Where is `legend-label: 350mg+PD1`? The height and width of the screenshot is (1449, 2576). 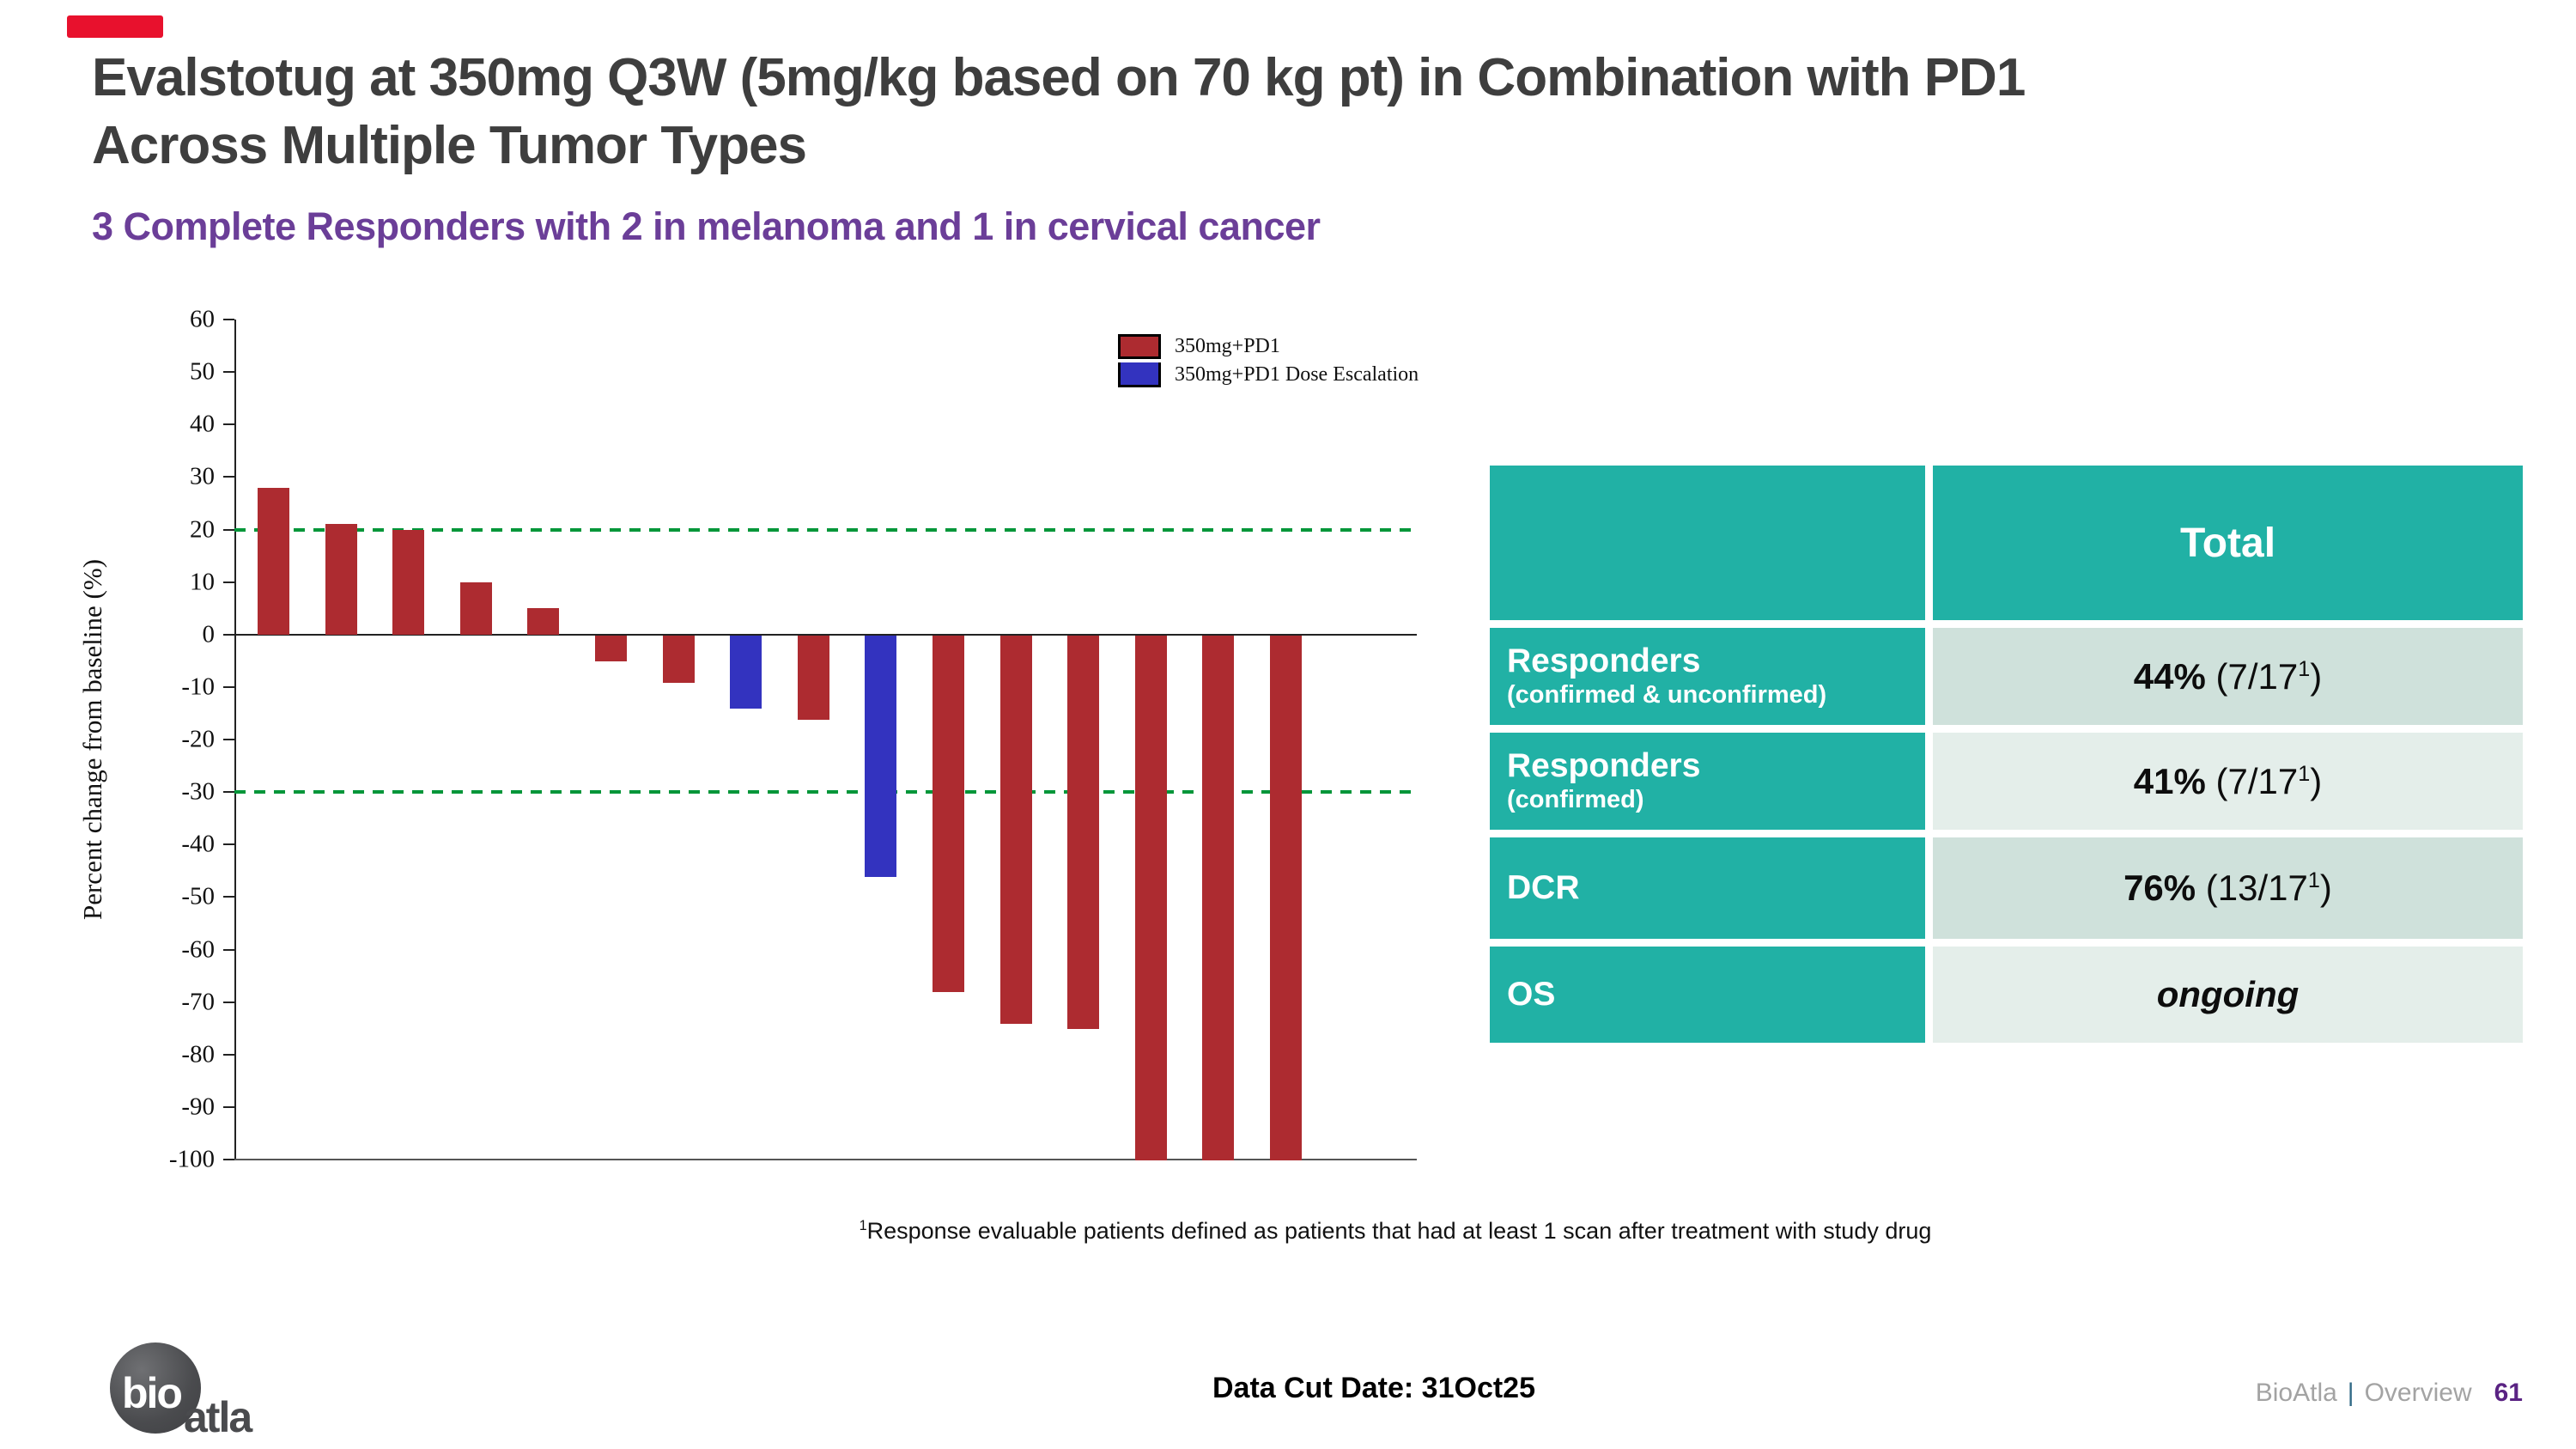 legend-label: 350mg+PD1 is located at coordinates (1228, 346).